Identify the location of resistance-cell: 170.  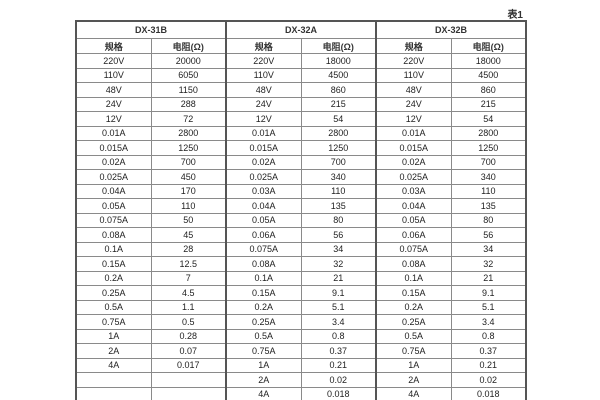
(188, 191).